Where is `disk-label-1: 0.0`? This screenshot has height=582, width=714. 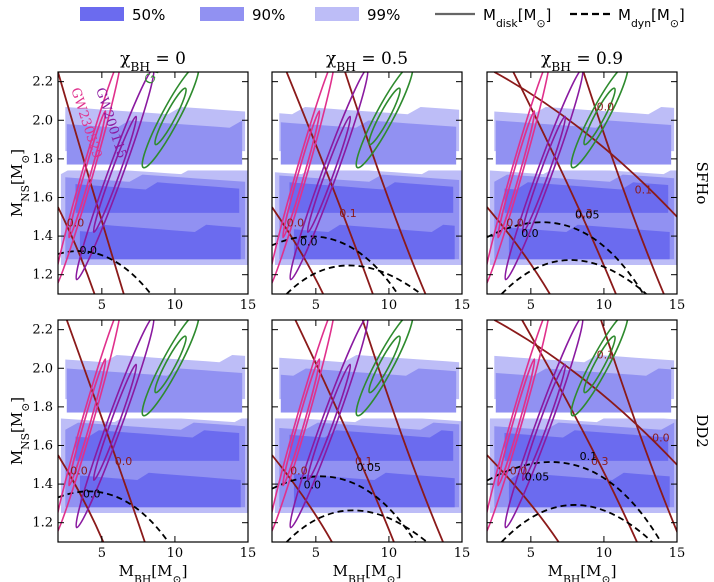
disk-label-1: 0.0 is located at coordinates (124, 461).